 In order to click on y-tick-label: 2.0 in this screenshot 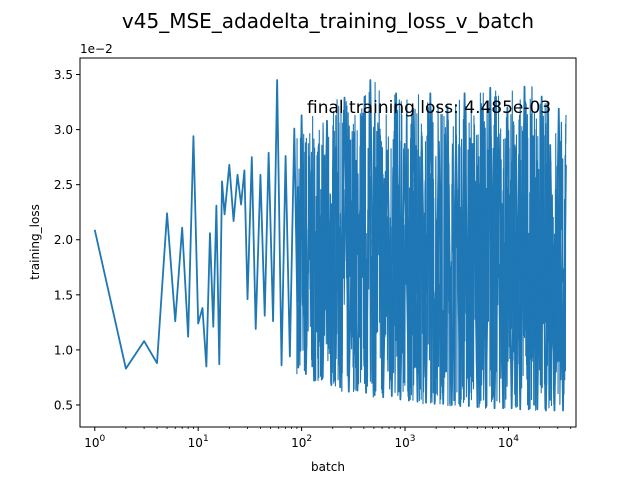, I will do `click(63, 240)`.